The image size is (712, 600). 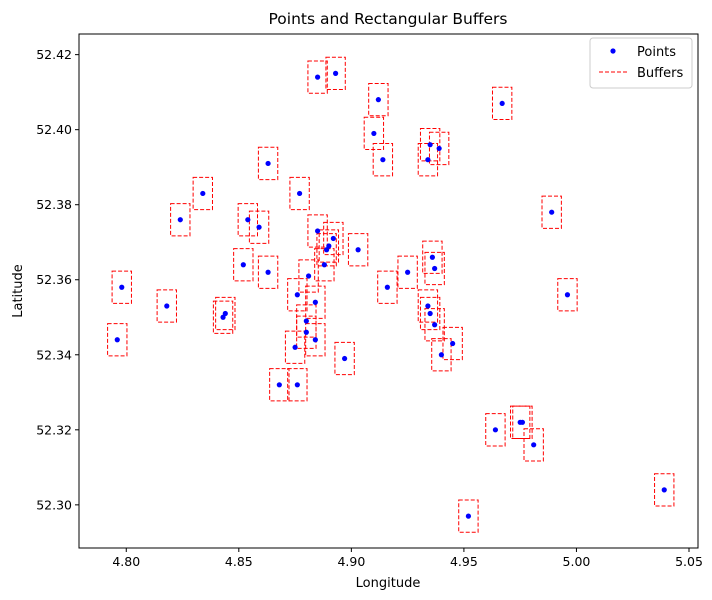 What do you see at coordinates (388, 583) in the screenshot?
I see `x-axis-label: Longitude` at bounding box center [388, 583].